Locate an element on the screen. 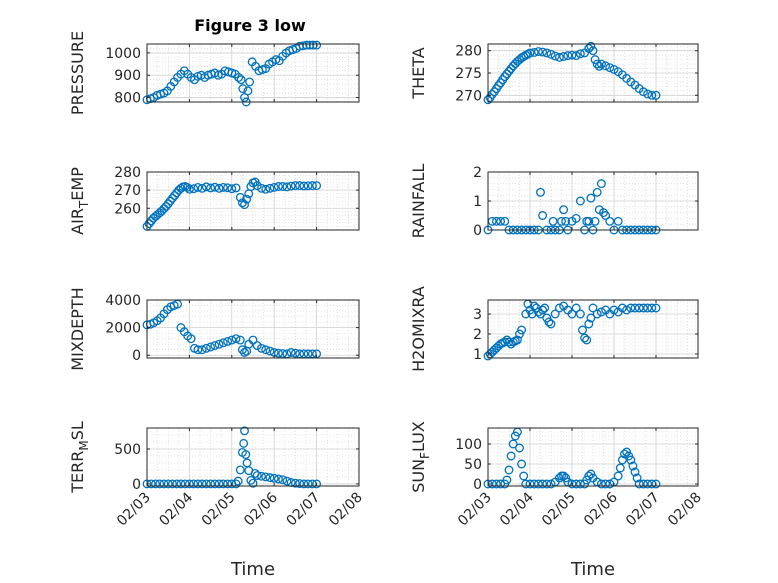 The height and width of the screenshot is (583, 778). y-axis-label: TERRMSL is located at coordinates (79, 457).